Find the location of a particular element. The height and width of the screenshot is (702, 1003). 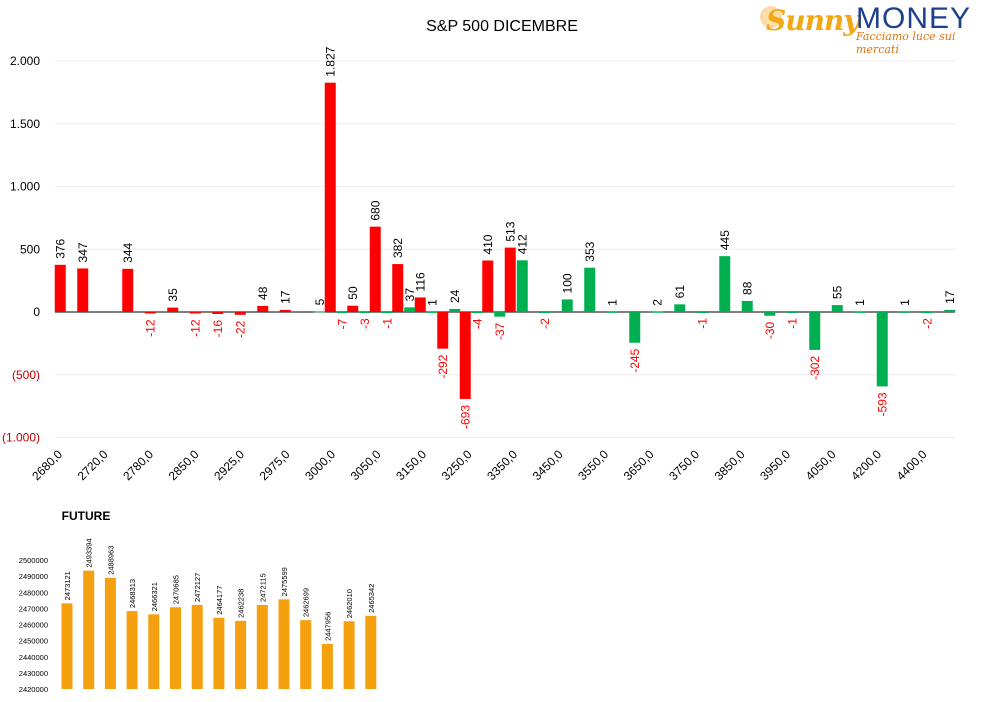

x-tick-label: 2680,0 is located at coordinates (47, 465).